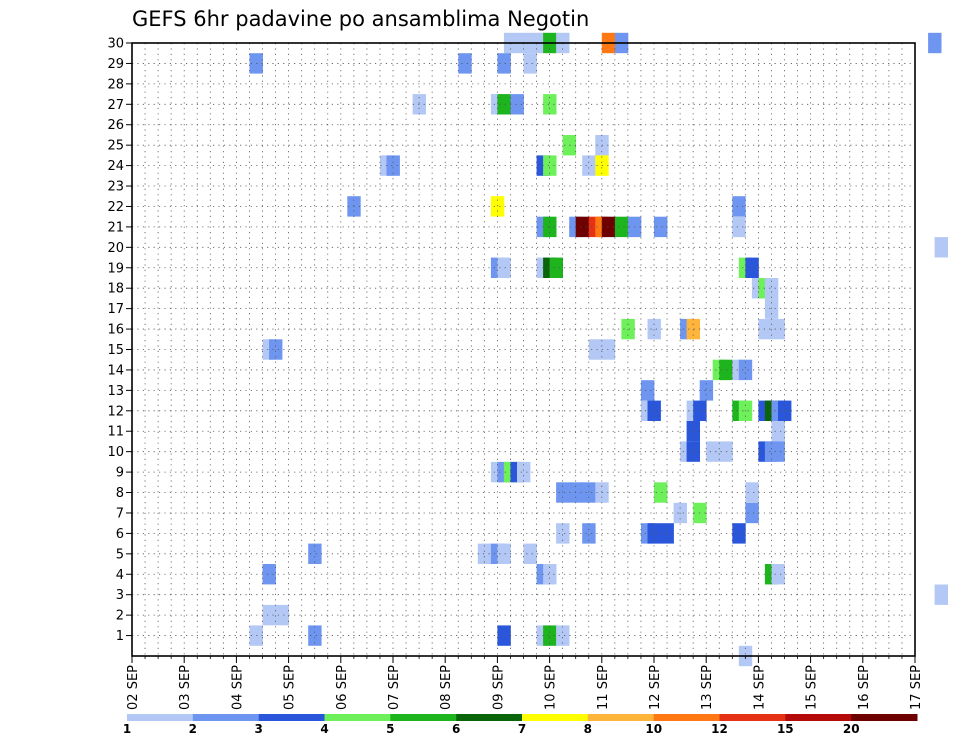  What do you see at coordinates (394, 687) in the screenshot?
I see `x-tick-label: 07 SEP` at bounding box center [394, 687].